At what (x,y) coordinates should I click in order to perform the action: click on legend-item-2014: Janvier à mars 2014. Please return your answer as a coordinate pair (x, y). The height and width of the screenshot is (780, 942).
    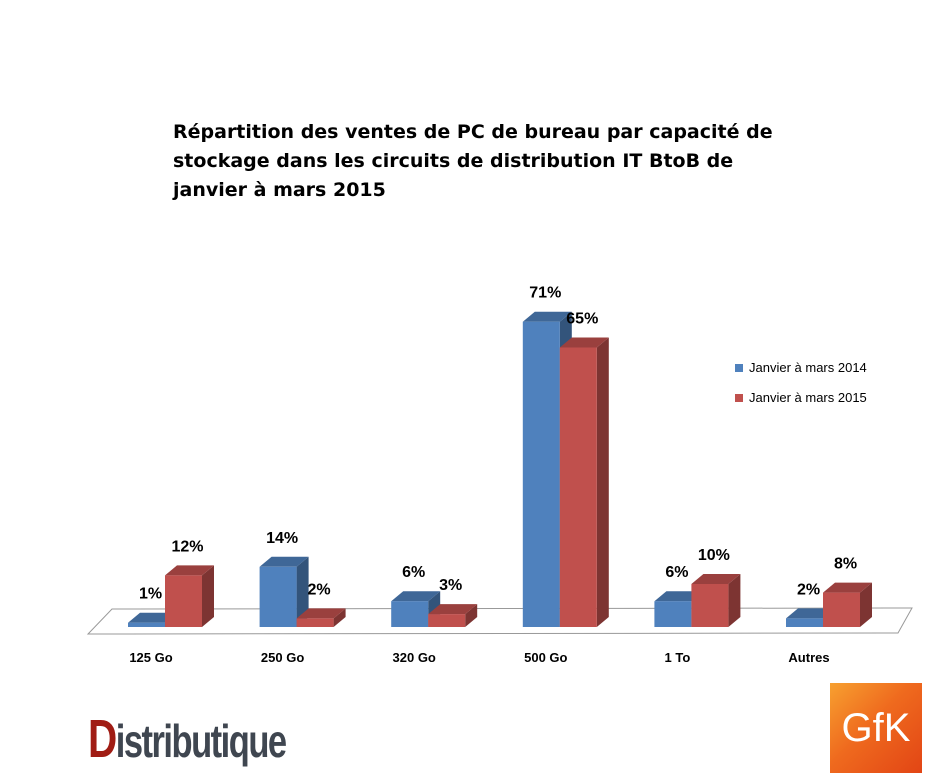
    Looking at the image, I should click on (801, 367).